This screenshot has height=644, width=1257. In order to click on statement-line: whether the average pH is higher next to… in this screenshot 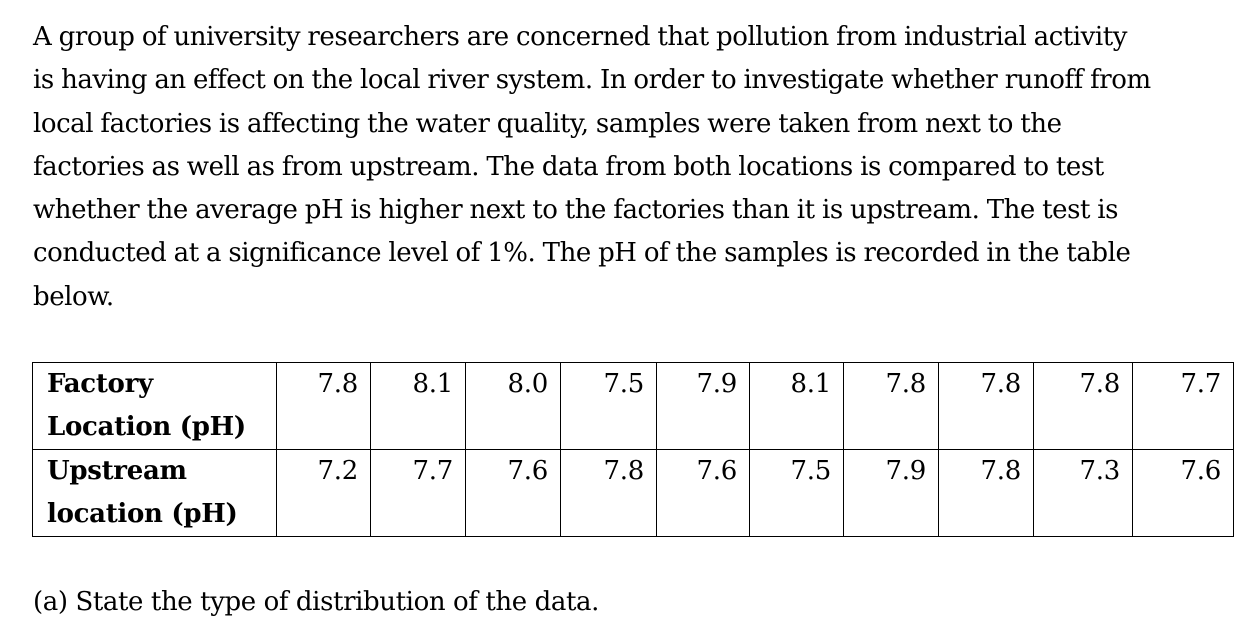, I will do `click(576, 210)`.